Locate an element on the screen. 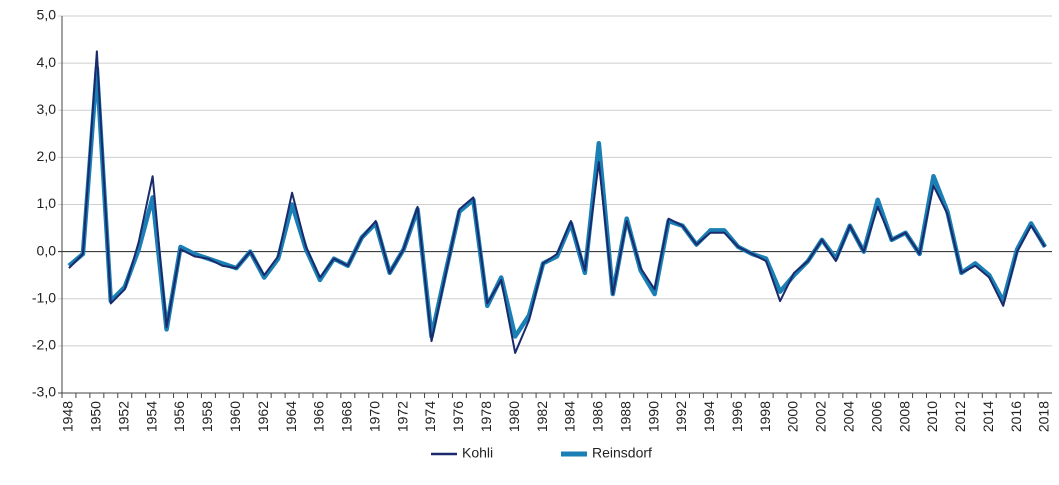  x-tick-label: 1952 is located at coordinates (123, 416).